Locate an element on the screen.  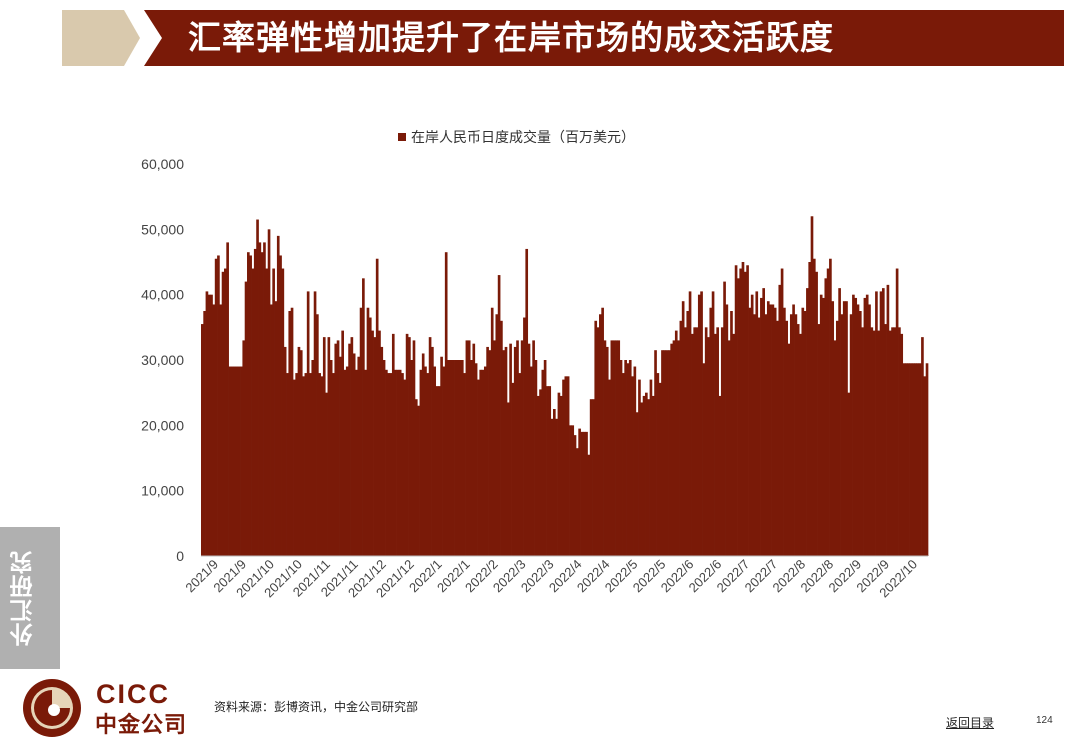
y-tick-label: 60,000 is located at coordinates (162, 164).